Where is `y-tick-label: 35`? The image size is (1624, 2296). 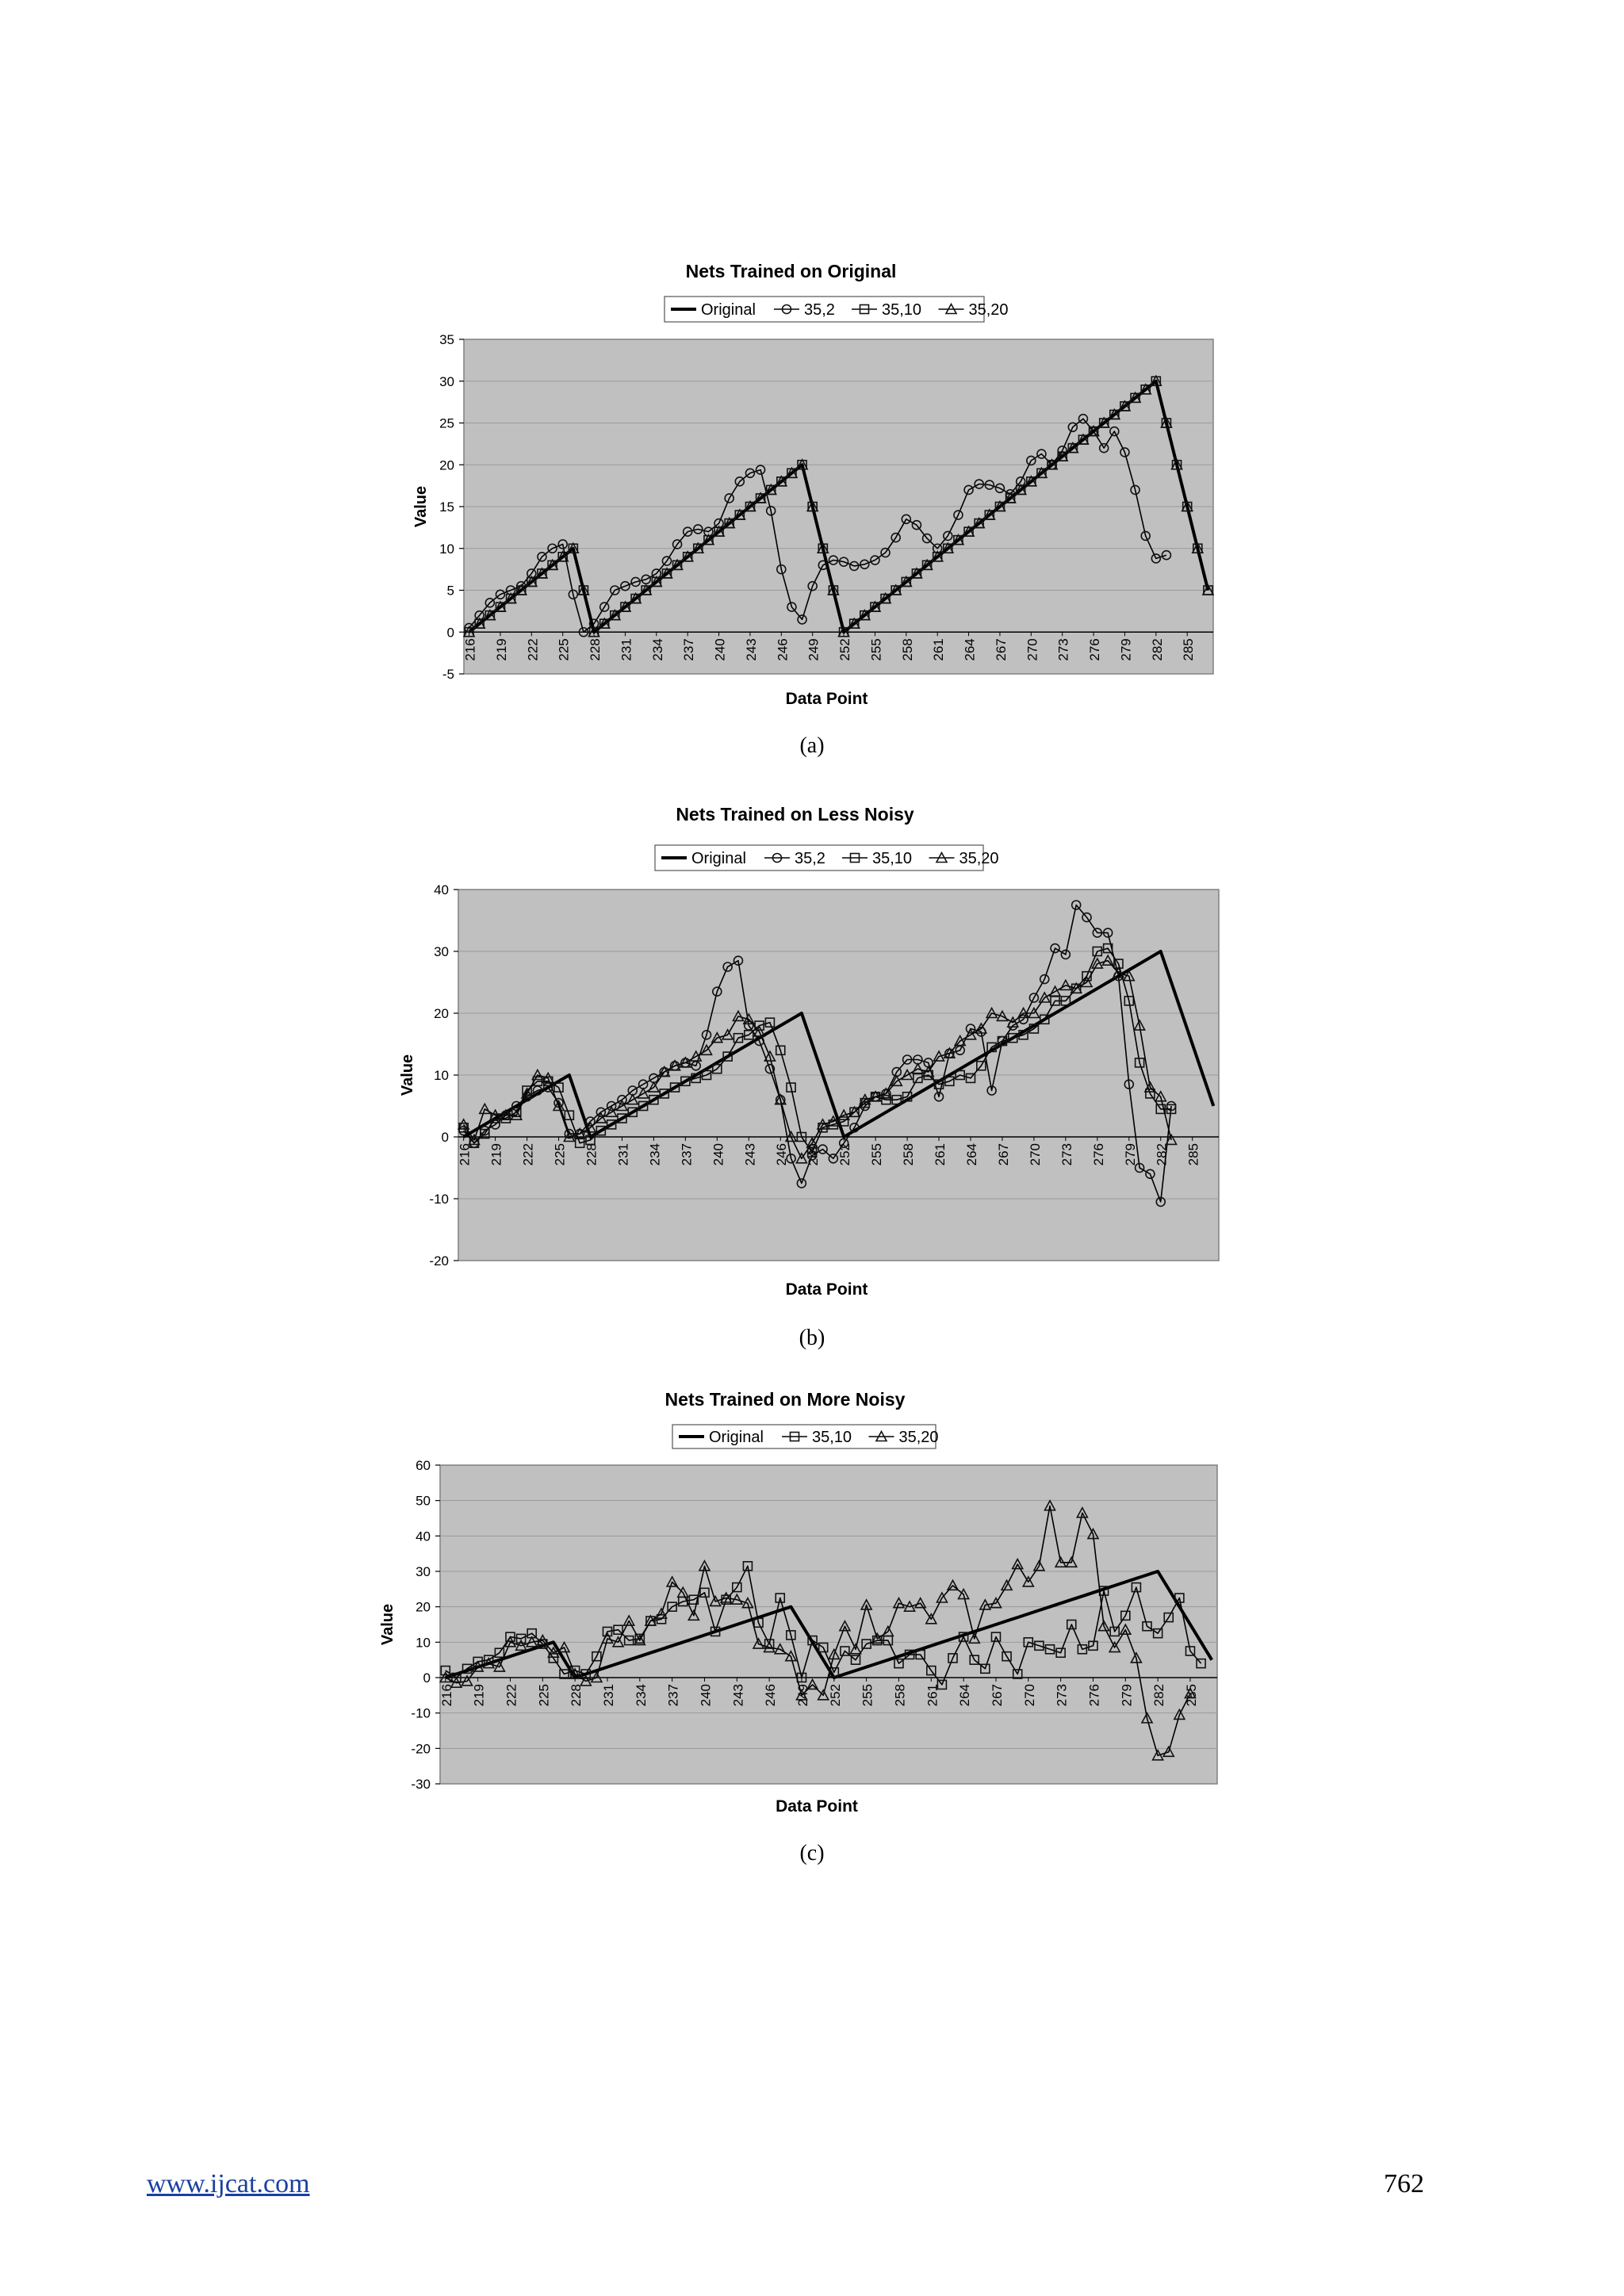 y-tick-label: 35 is located at coordinates (446, 340).